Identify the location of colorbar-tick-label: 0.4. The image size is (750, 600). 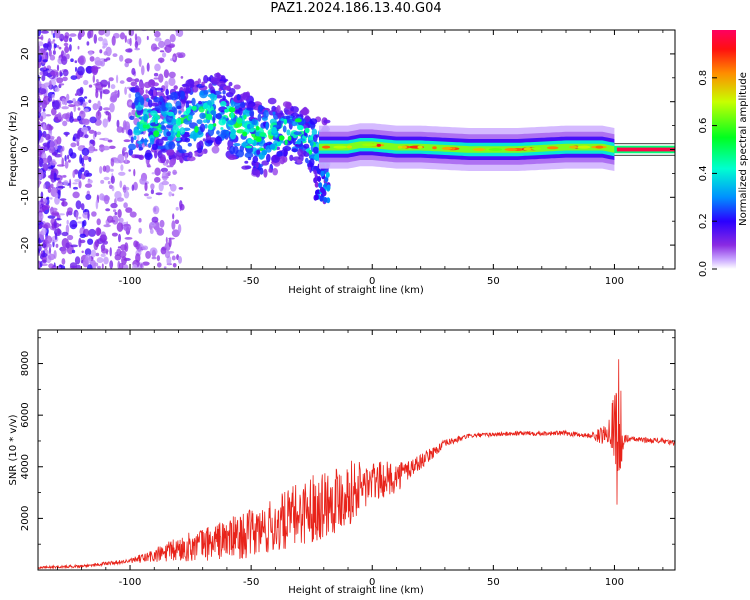
(703, 173).